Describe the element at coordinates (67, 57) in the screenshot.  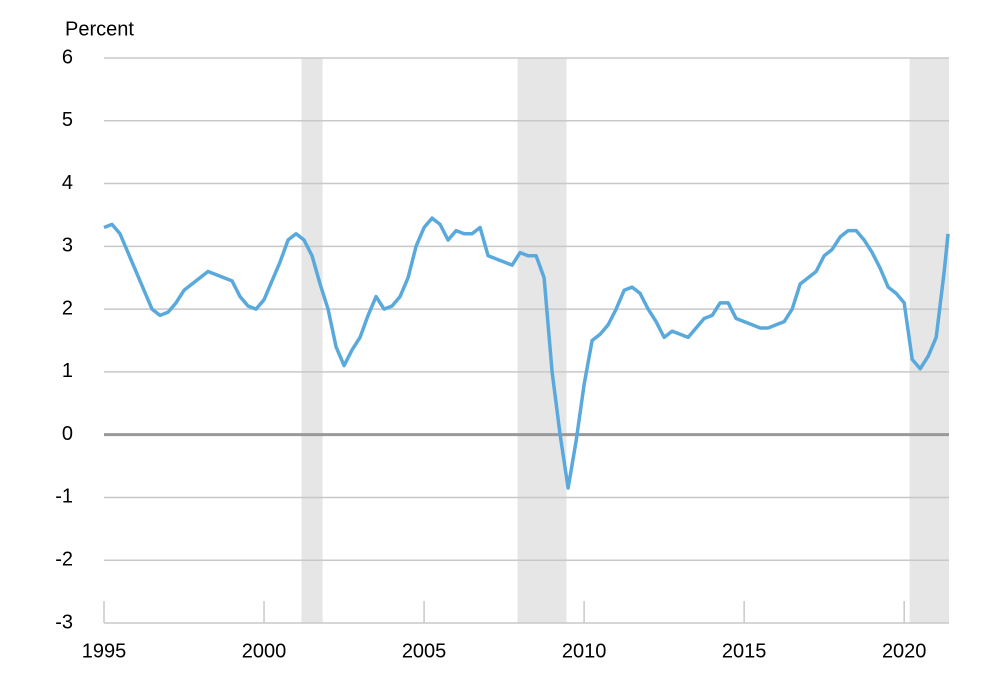
I see `y-tick-label: 6` at that location.